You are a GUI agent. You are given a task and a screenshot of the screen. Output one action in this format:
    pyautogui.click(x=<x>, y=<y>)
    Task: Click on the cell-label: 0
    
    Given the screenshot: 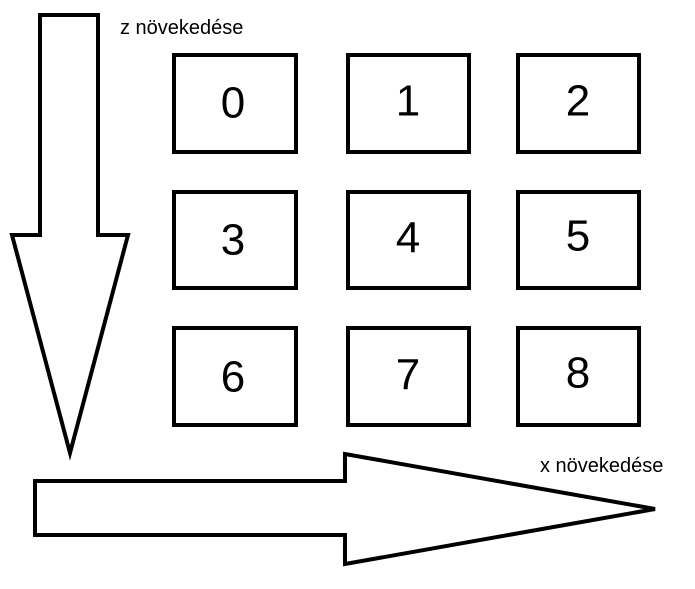 What is the action you would take?
    pyautogui.click(x=233, y=103)
    